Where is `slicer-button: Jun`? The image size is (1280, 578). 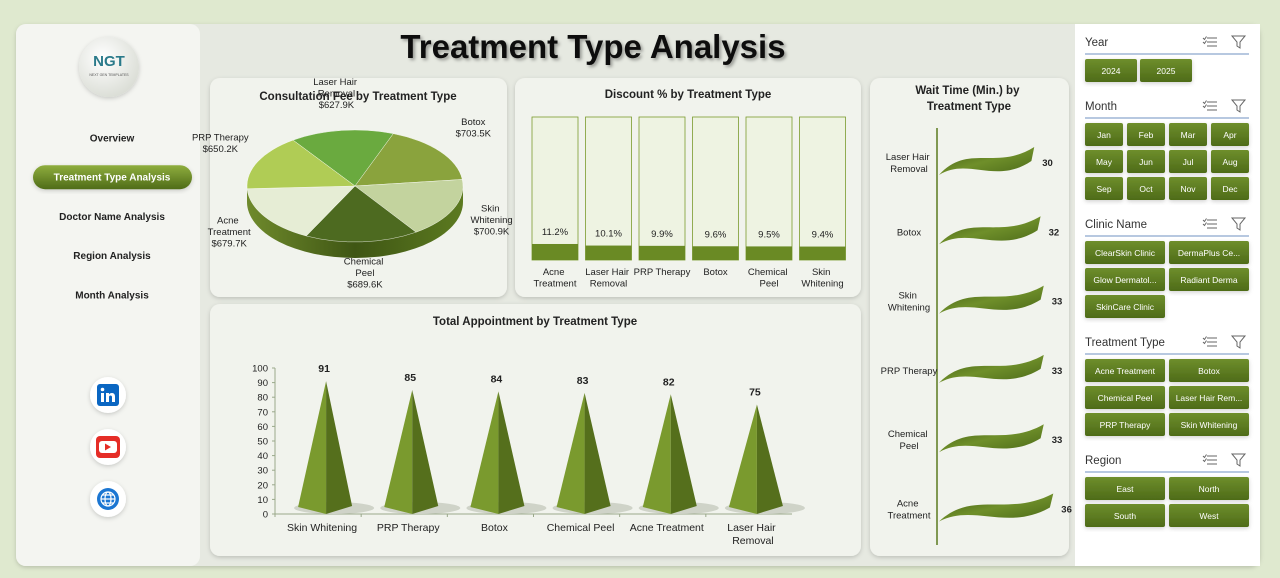
slicer-button: Jun is located at coordinates (1146, 161).